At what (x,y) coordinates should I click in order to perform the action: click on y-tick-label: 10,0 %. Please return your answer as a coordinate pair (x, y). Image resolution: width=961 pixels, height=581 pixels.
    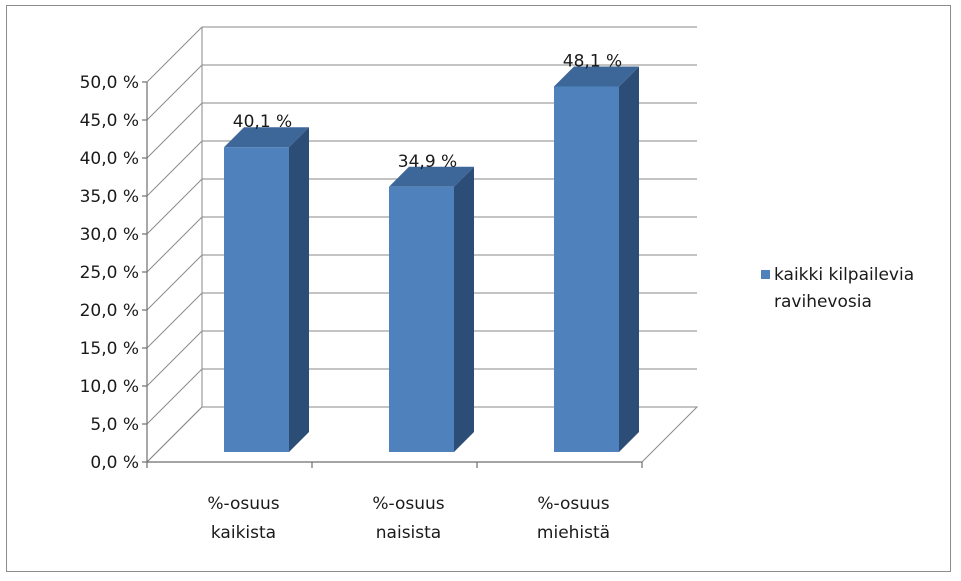
    Looking at the image, I should click on (109, 387).